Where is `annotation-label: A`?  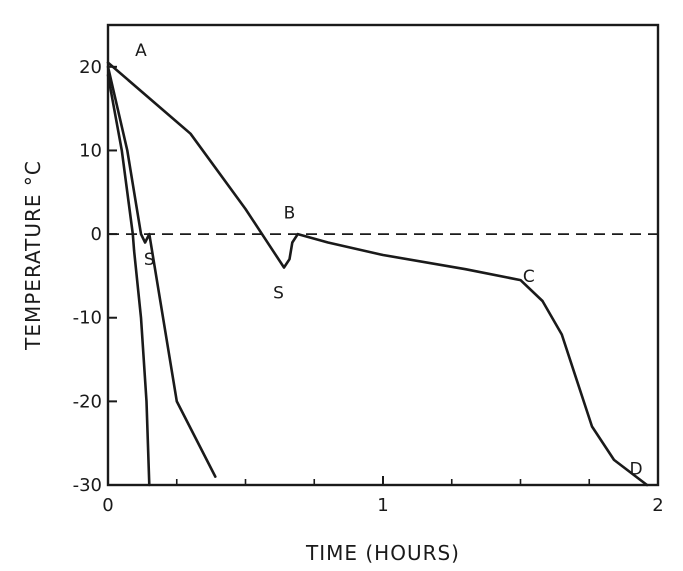 annotation-label: A is located at coordinates (141, 51).